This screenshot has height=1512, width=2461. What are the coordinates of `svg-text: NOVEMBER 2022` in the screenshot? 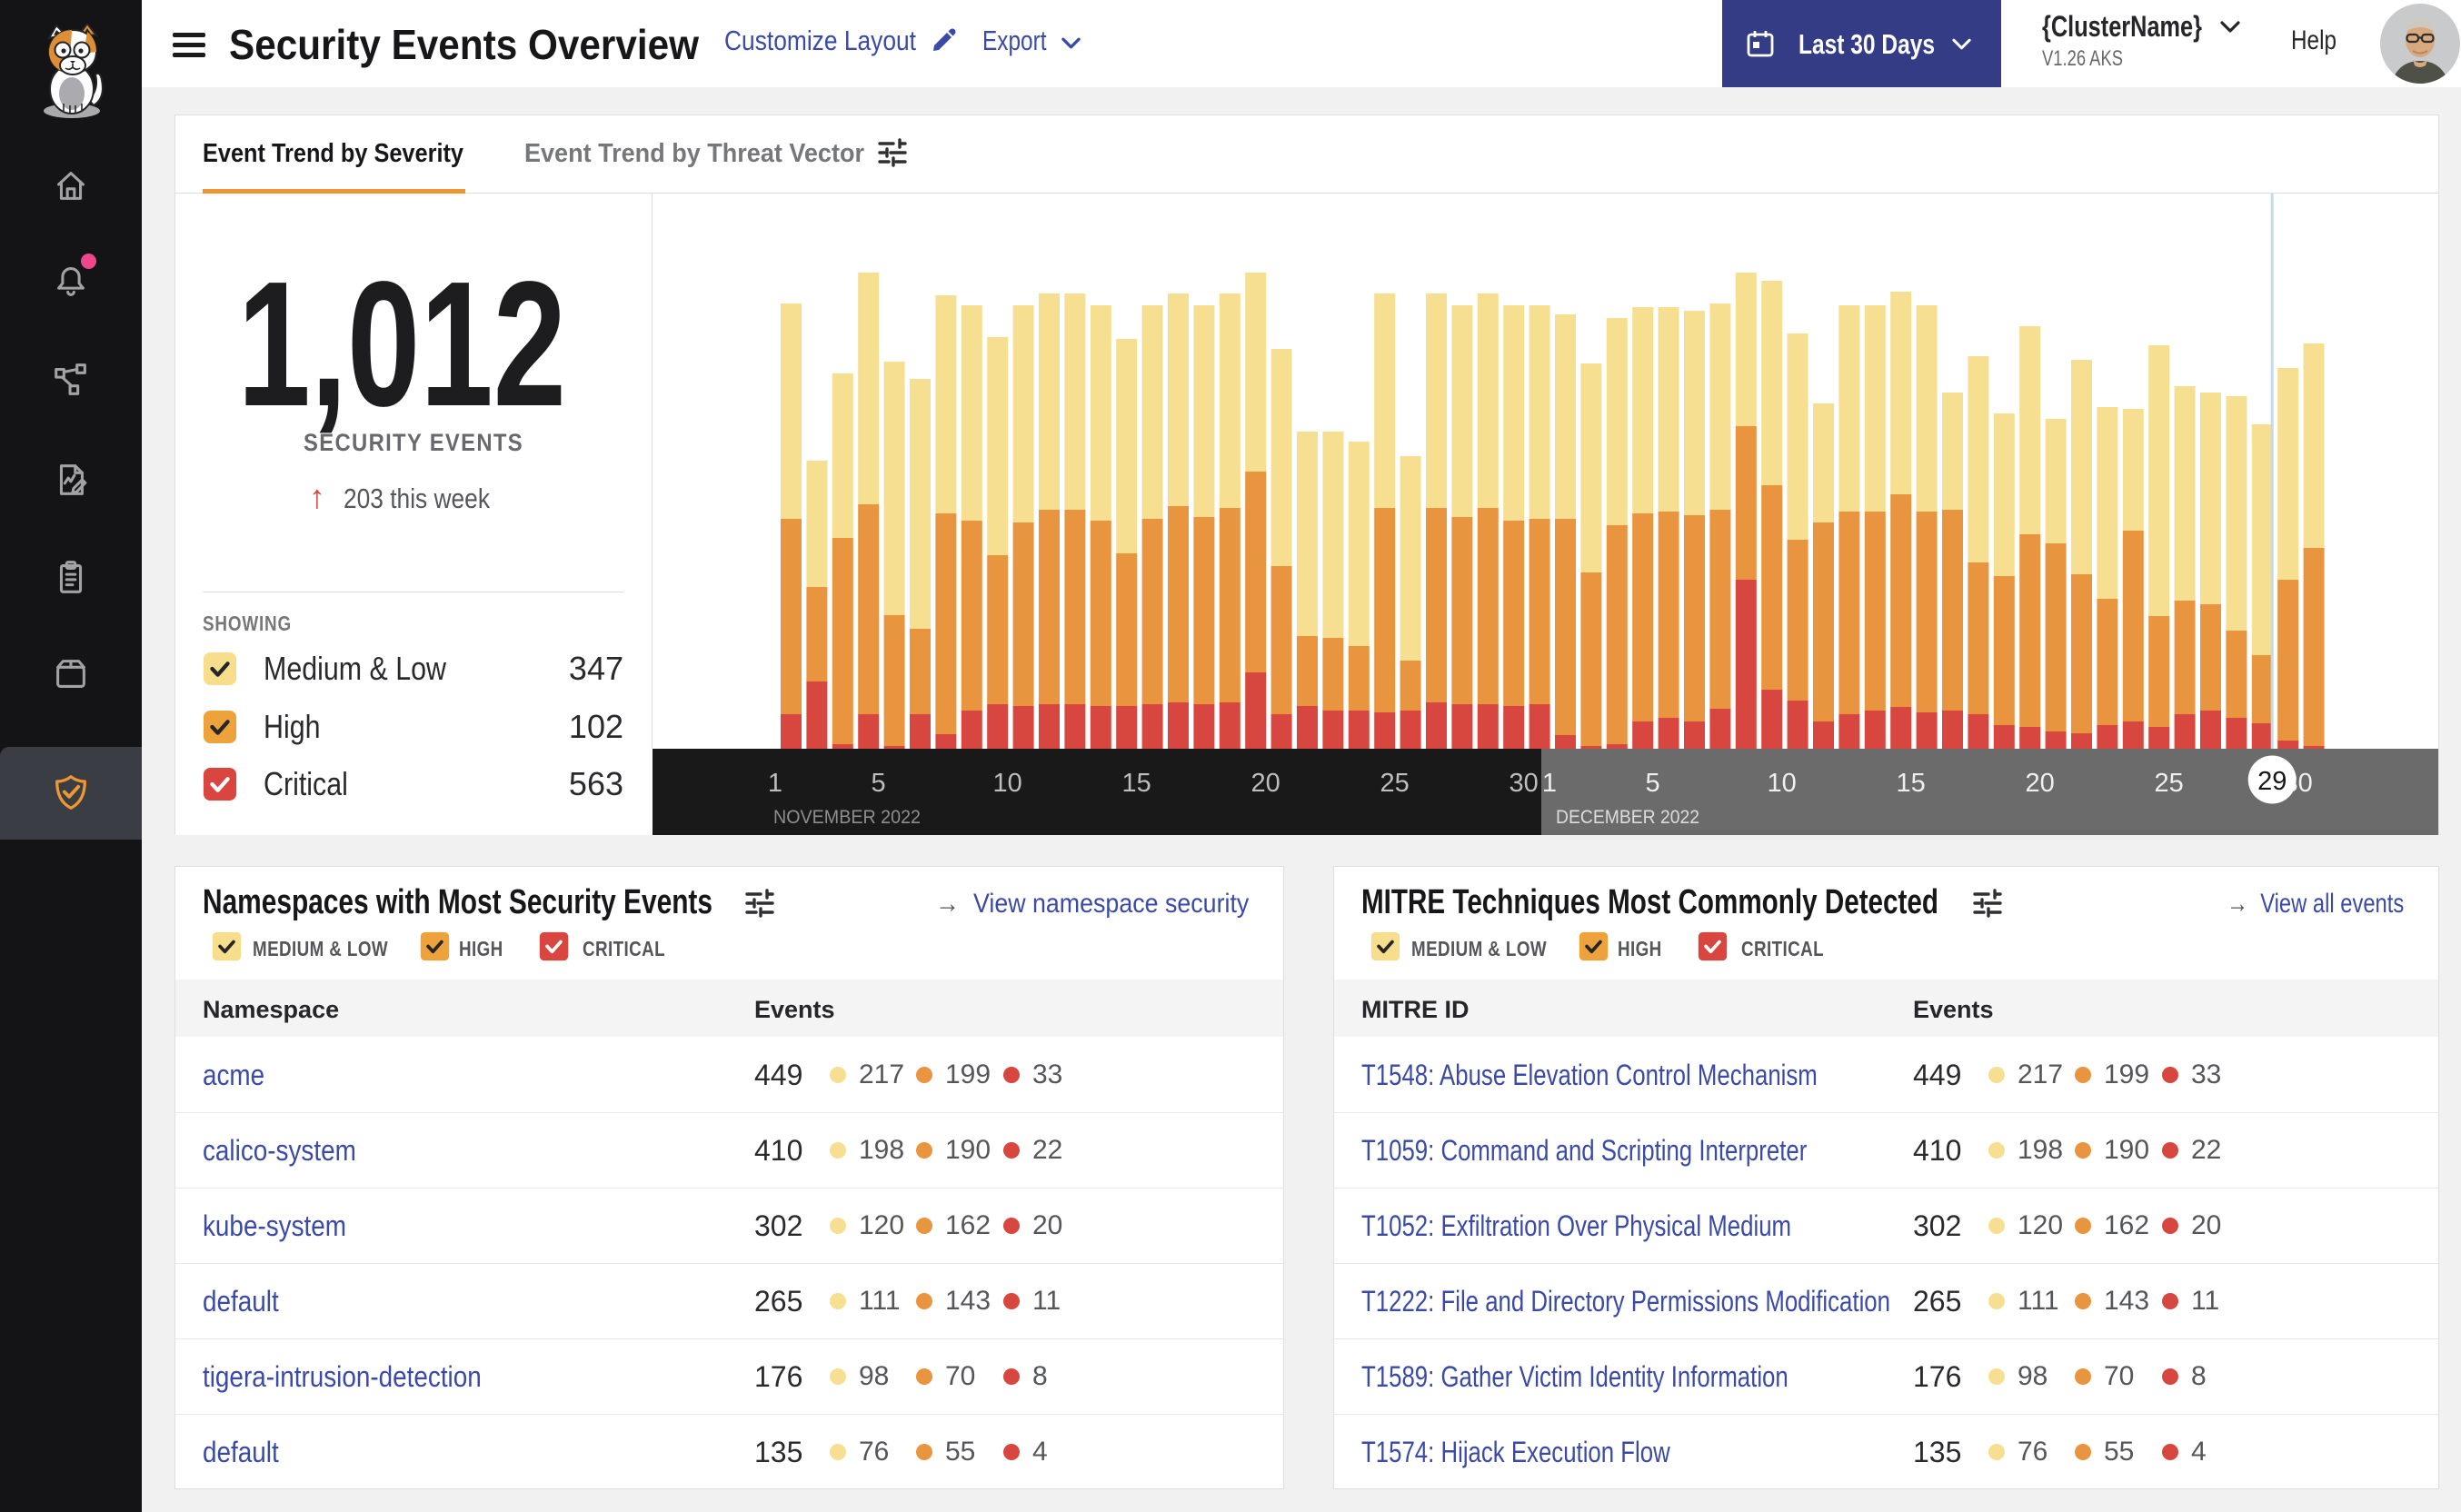 It's located at (847, 817).